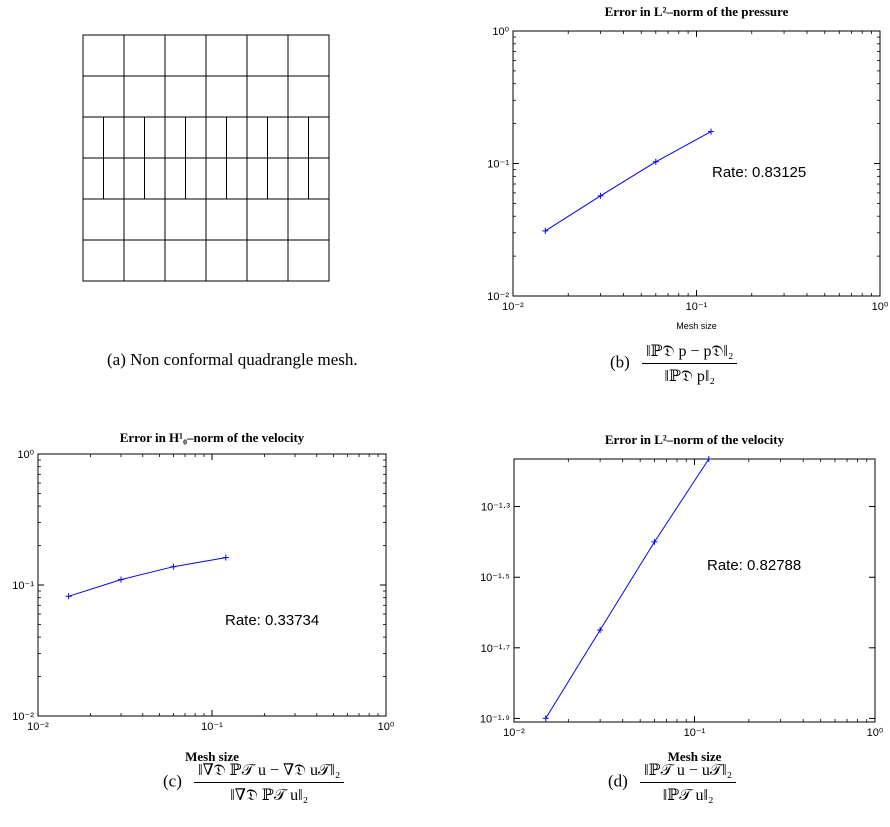  Describe the element at coordinates (172, 781) in the screenshot. I see `caption-c-label: (c)` at that location.